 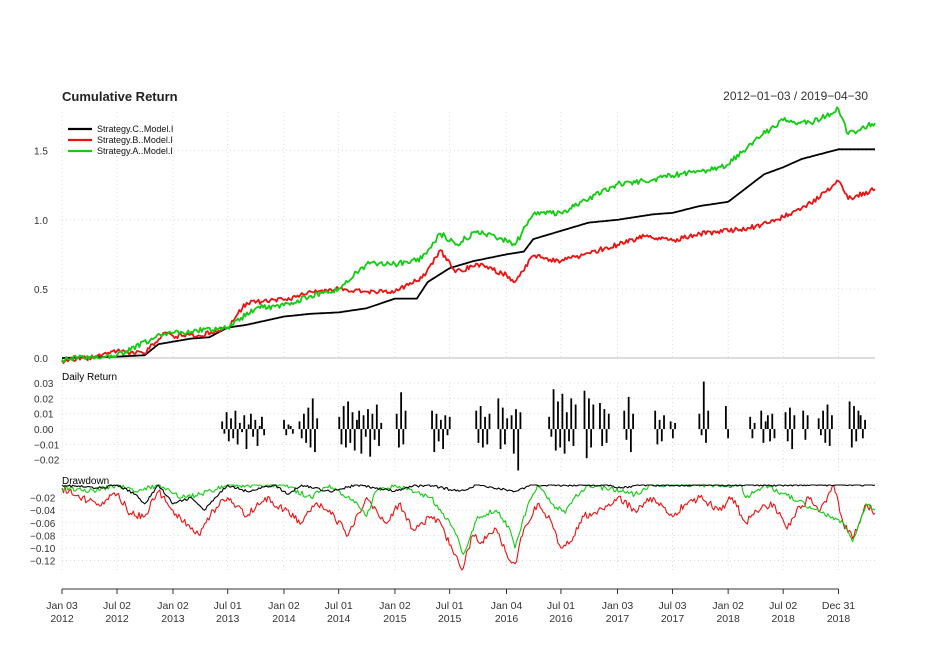 I want to click on y-tick-label: 0.0, so click(x=41, y=359).